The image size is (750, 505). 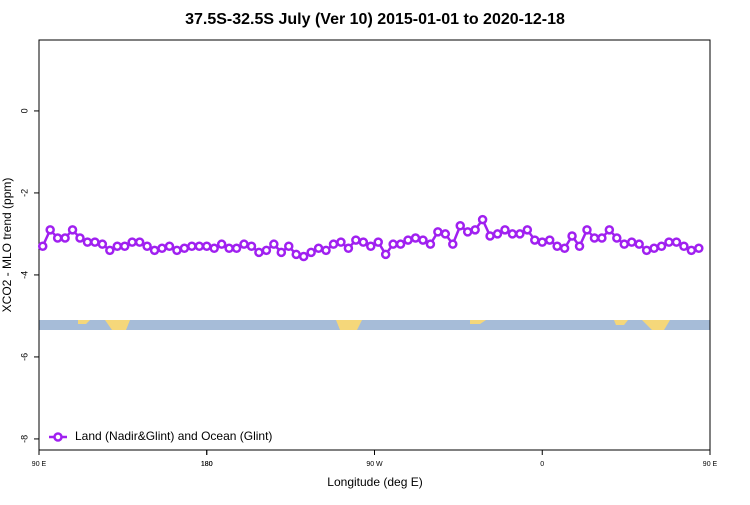 I want to click on y-tick-label: -8, so click(x=24, y=439).